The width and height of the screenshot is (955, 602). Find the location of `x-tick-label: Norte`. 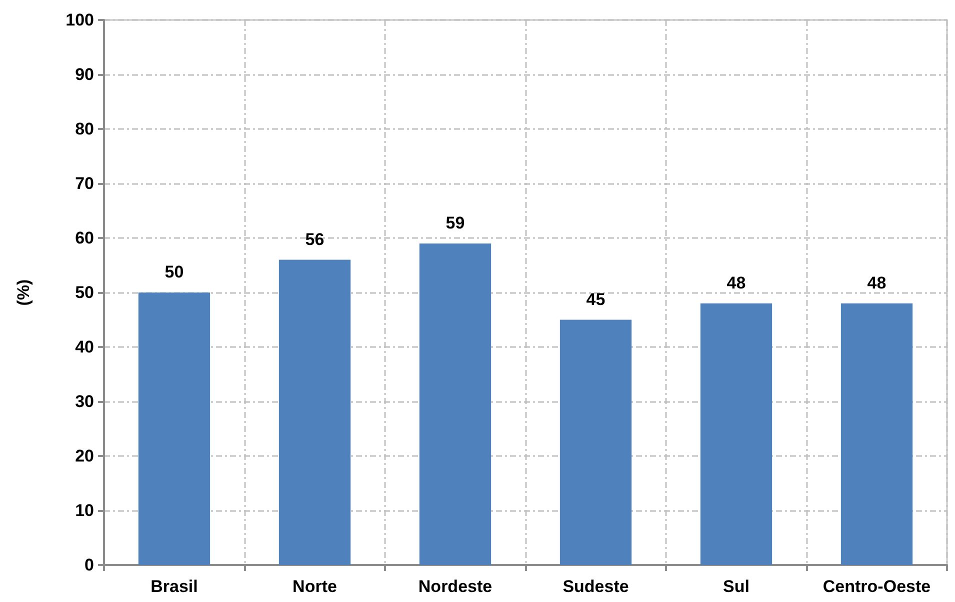

x-tick-label: Norte is located at coordinates (314, 586).